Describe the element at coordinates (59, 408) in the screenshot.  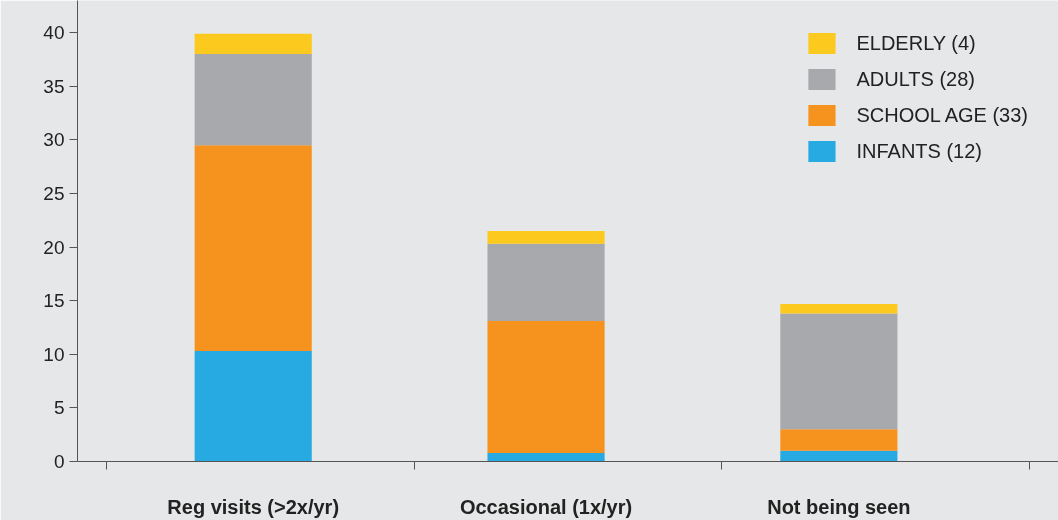
I see `y-tick-label: 5` at that location.